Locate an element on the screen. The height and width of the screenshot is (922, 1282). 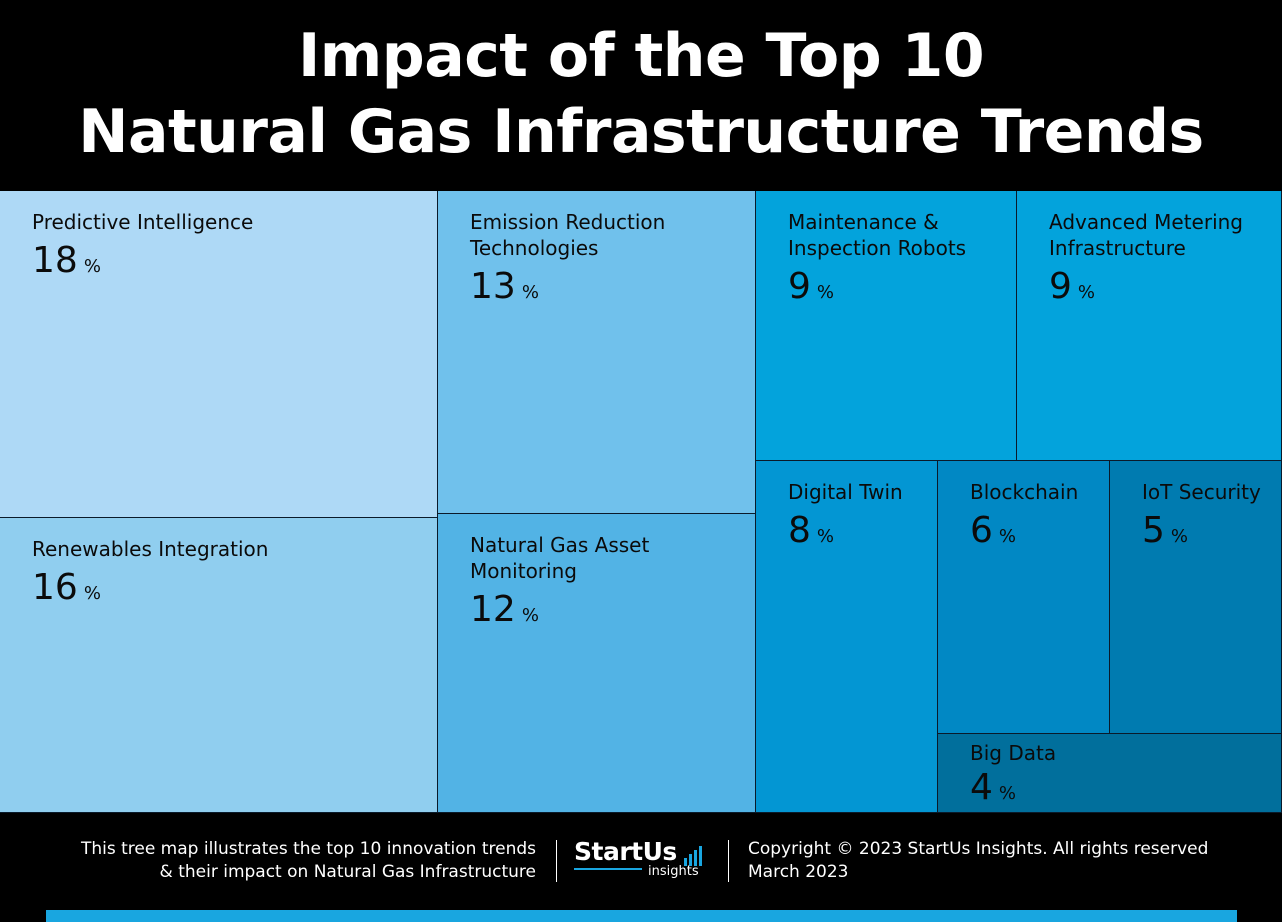
tile-label: Digital Twin is located at coordinates (845, 492).